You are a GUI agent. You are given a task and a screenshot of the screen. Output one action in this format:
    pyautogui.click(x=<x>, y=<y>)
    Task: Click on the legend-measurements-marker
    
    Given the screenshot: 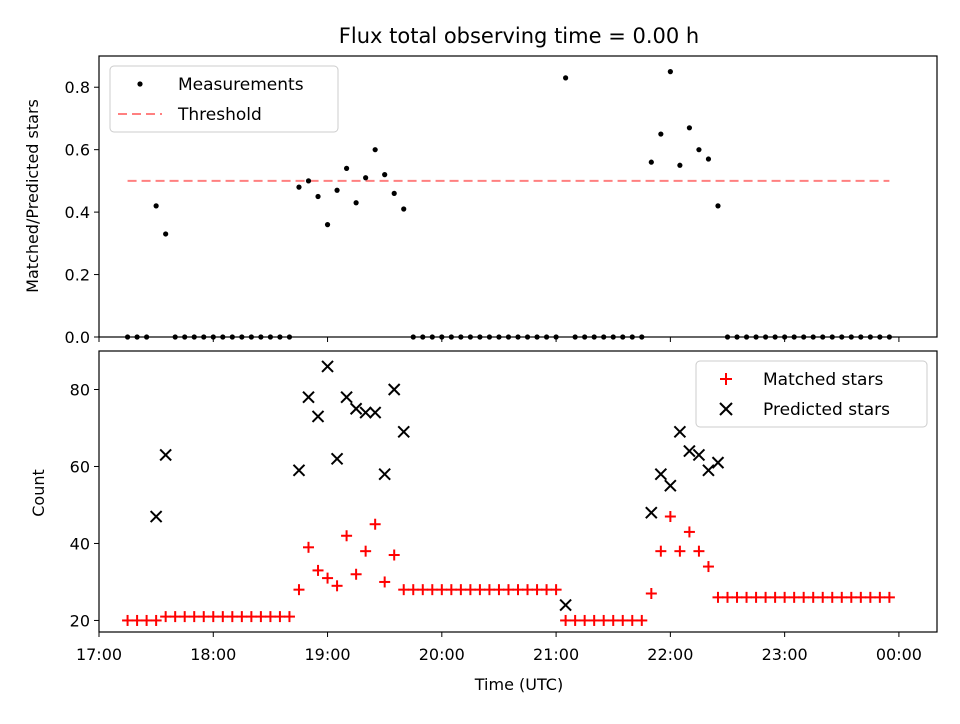 What is the action you would take?
    pyautogui.click(x=140, y=84)
    